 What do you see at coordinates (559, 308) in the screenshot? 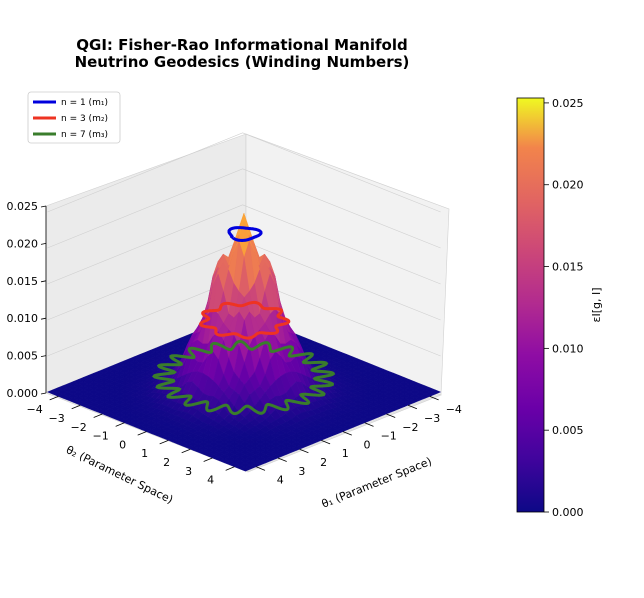
I see `colorbar: 0.000 0.005 0.010 0.015 0.020 0.025 εI[g, I]` at bounding box center [559, 308].